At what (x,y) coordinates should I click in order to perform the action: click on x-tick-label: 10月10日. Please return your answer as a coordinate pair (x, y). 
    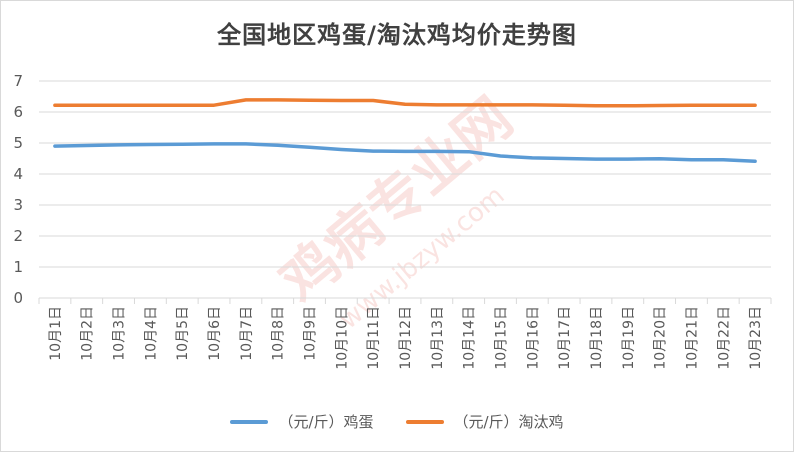
    Looking at the image, I should click on (342, 338).